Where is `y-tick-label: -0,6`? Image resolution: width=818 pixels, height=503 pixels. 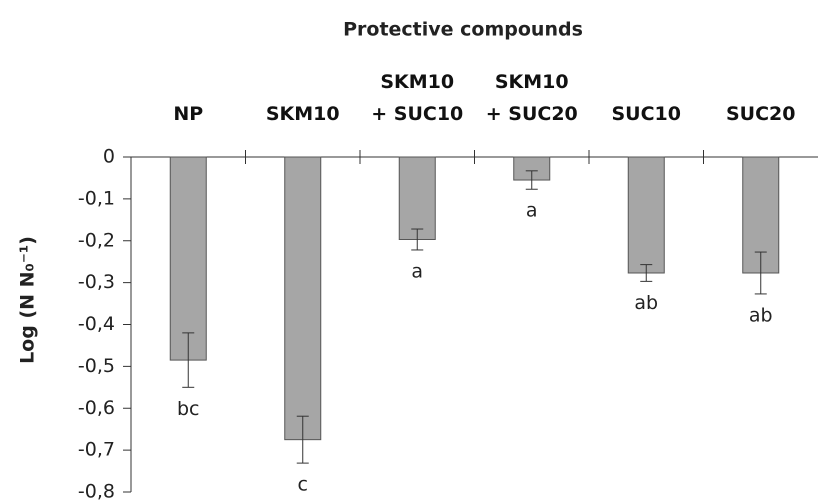
y-tick-label: -0,6 is located at coordinates (96, 408).